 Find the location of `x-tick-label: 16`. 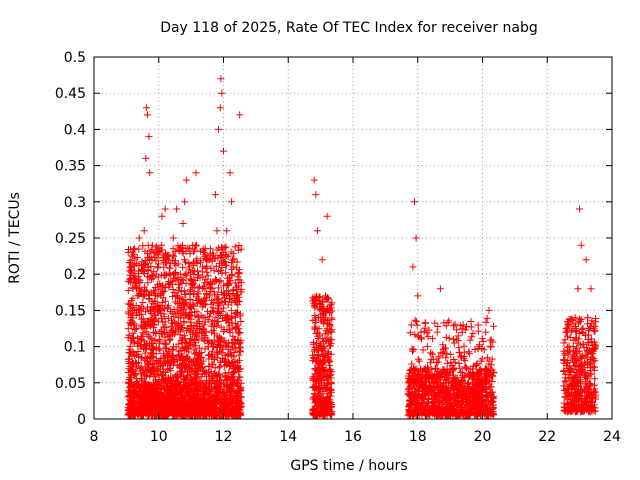

x-tick-label: 16 is located at coordinates (353, 437).